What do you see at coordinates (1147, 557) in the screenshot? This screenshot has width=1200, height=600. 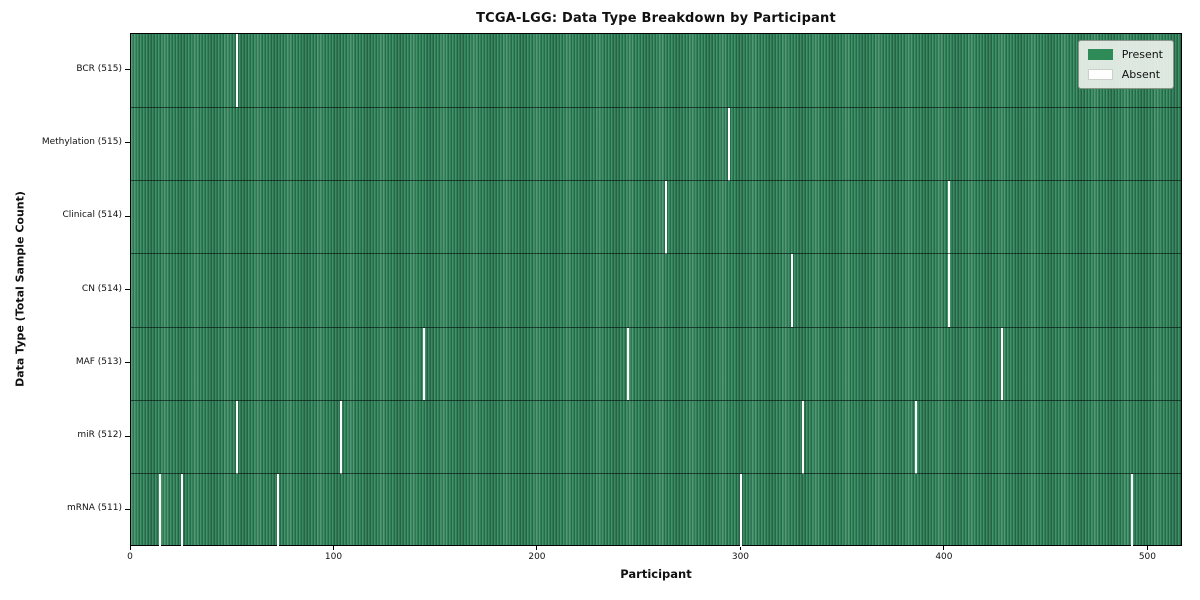 I see `x-tick-label-500: 500` at bounding box center [1147, 557].